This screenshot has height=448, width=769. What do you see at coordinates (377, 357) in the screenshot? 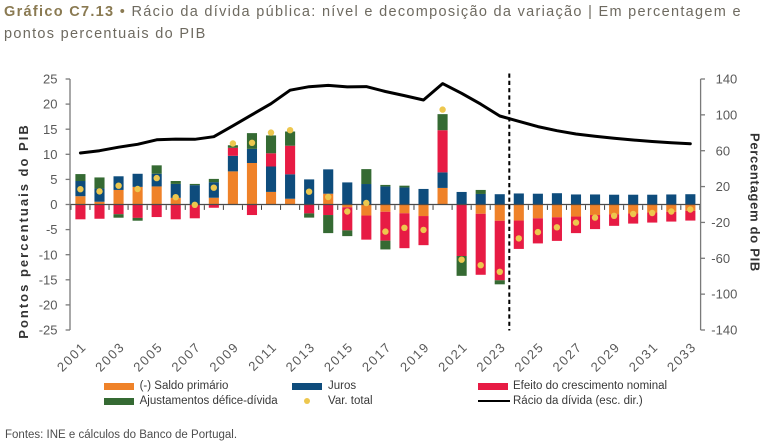
I see `svg-text: 2017` at bounding box center [377, 357].